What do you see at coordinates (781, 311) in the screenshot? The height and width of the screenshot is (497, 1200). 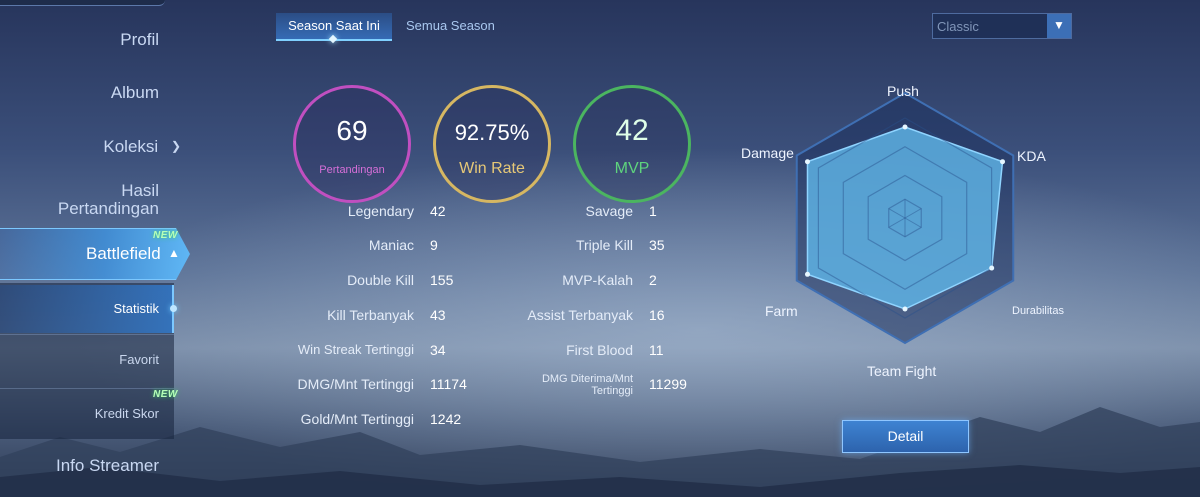 I see `radar-axis-label: Farm` at bounding box center [781, 311].